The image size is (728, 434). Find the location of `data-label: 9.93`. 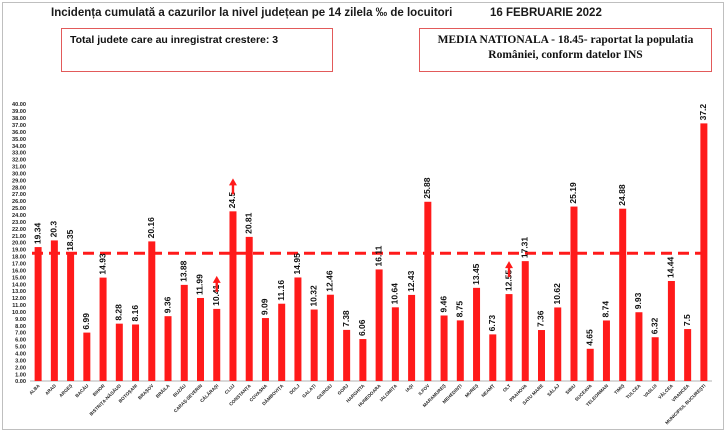

data-label: 9.93 is located at coordinates (638, 300).